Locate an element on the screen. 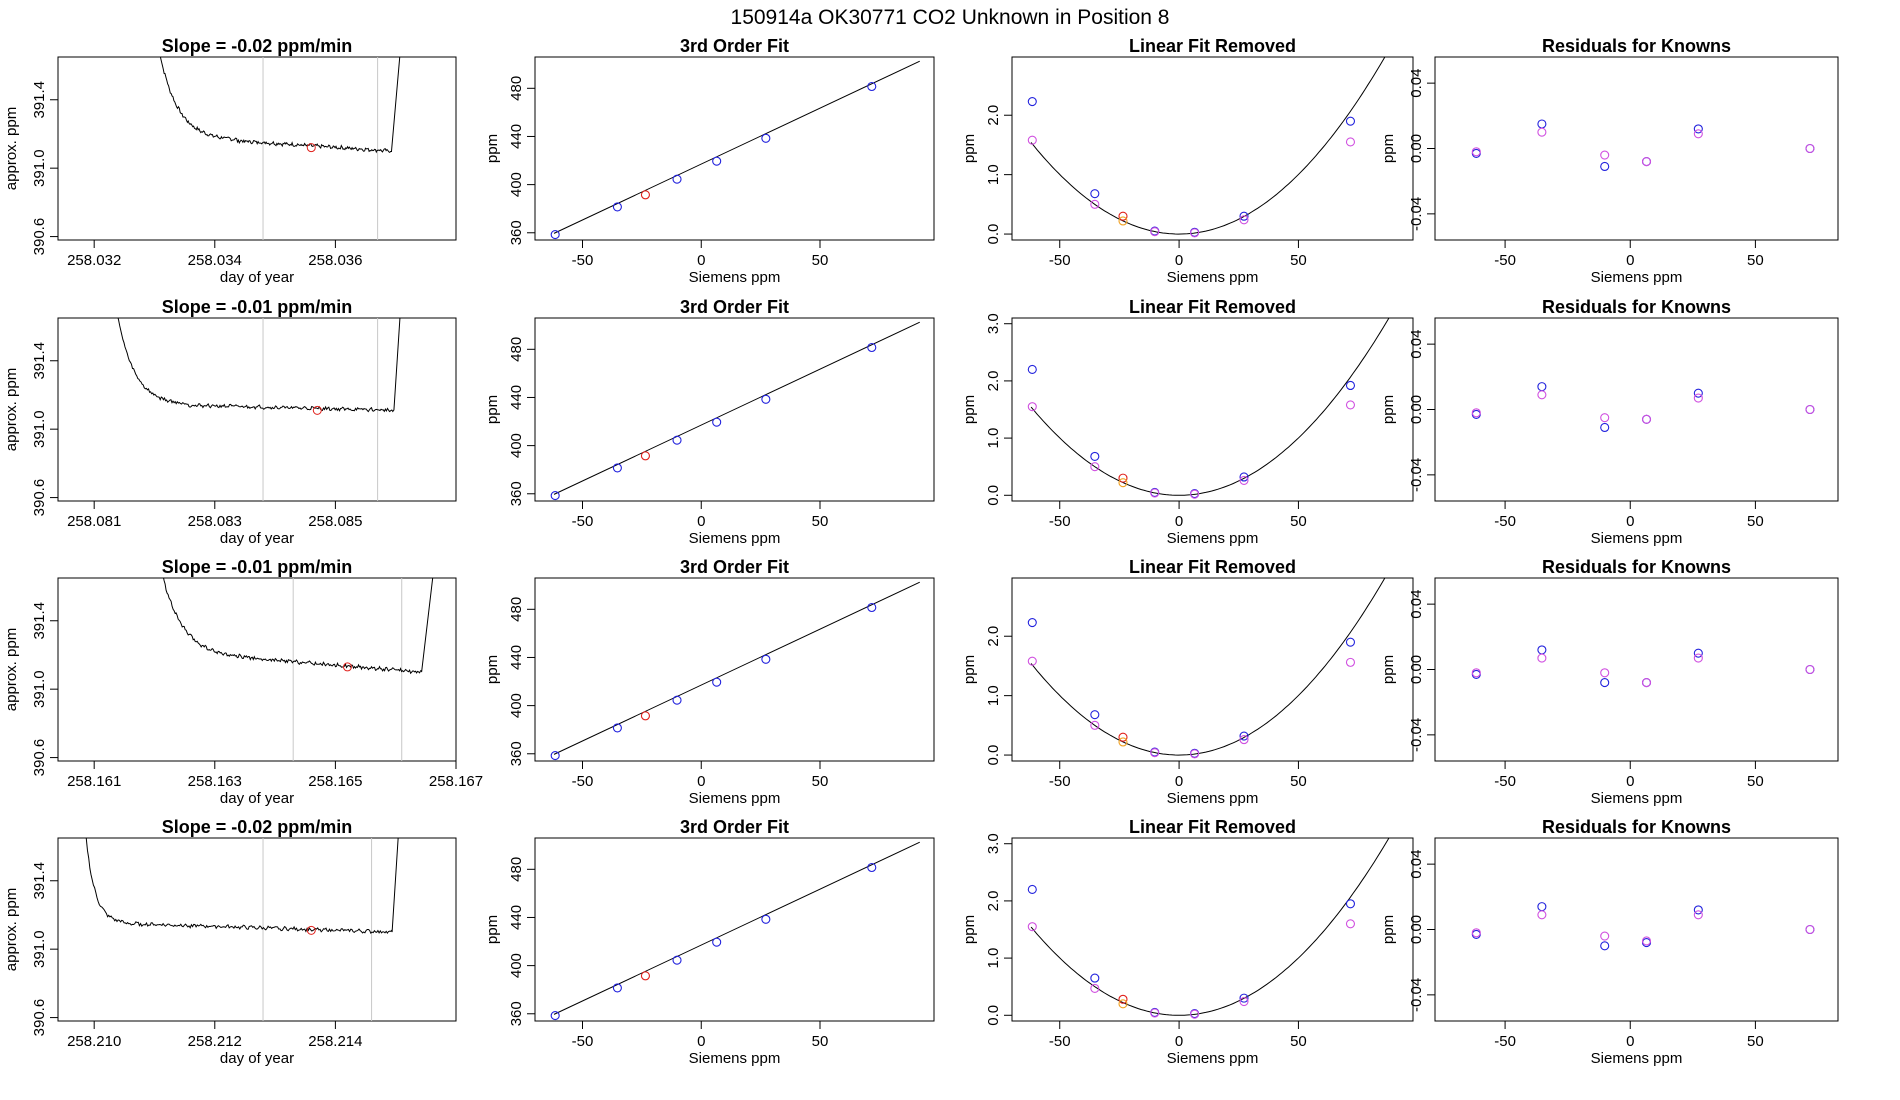 This screenshot has height=1100, width=1900. x-tick-label: 258.212 is located at coordinates (215, 1041).